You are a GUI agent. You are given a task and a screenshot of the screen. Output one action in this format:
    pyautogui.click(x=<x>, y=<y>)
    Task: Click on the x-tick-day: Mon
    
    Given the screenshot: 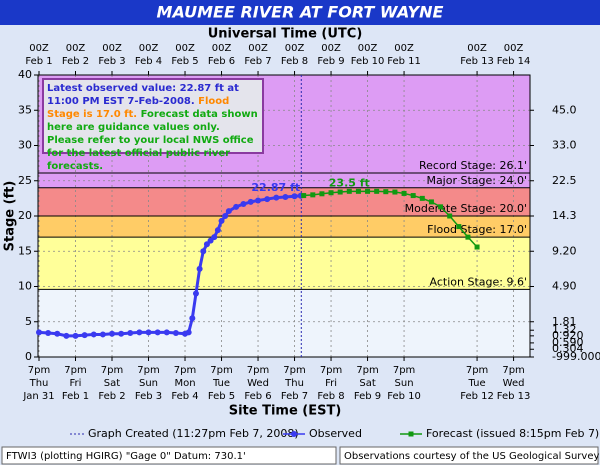 What is the action you would take?
    pyautogui.click(x=184, y=383)
    